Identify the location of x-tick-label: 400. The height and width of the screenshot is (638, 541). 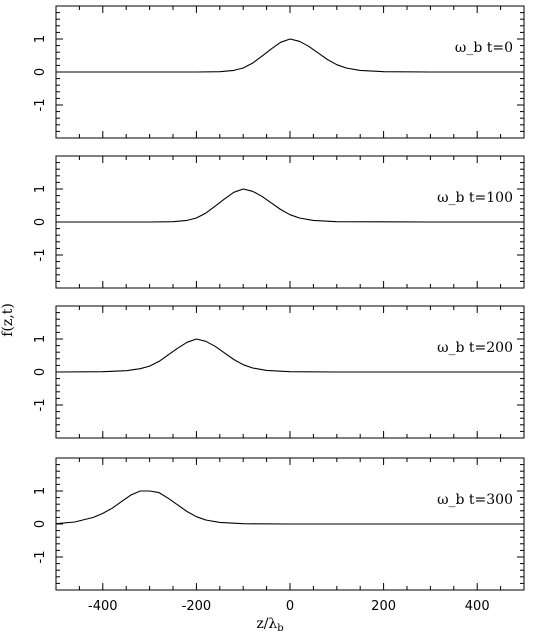
(477, 606).